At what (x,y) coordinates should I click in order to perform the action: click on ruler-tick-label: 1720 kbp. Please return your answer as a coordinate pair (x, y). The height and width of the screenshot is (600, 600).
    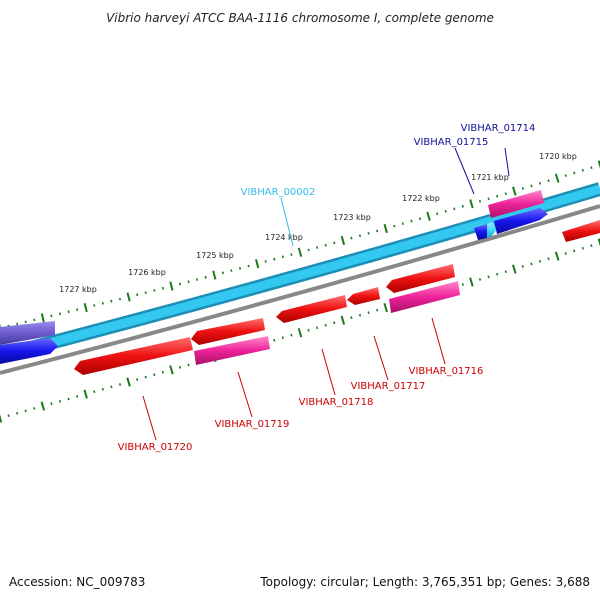
    Looking at the image, I should click on (558, 156).